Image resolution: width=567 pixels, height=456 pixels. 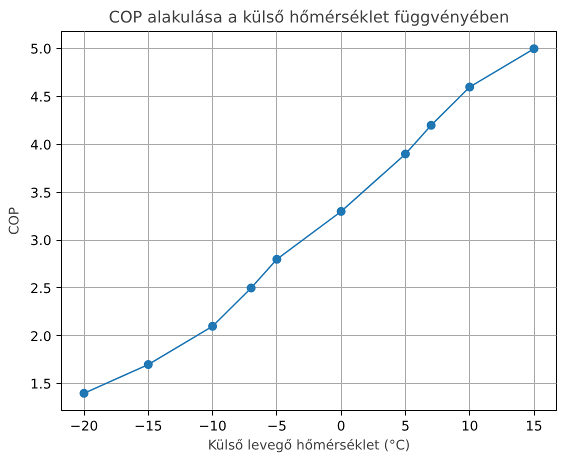 I want to click on x-tick-label: 10, so click(x=469, y=427).